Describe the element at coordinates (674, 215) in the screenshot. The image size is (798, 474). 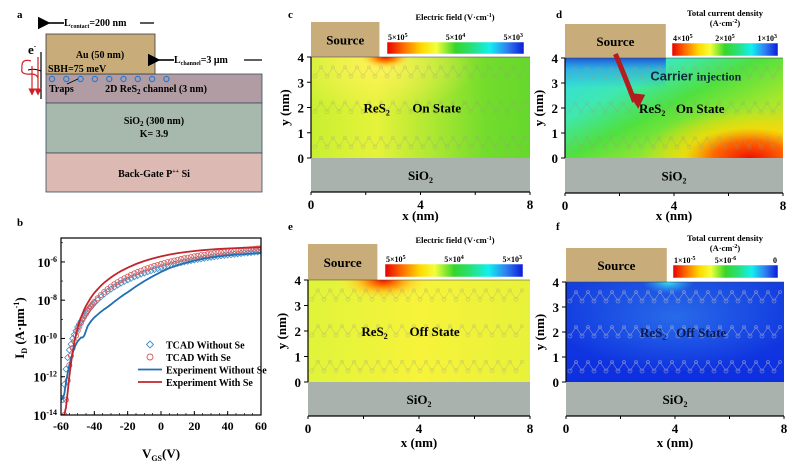
I see `x-axis-label: x (nm)` at that location.